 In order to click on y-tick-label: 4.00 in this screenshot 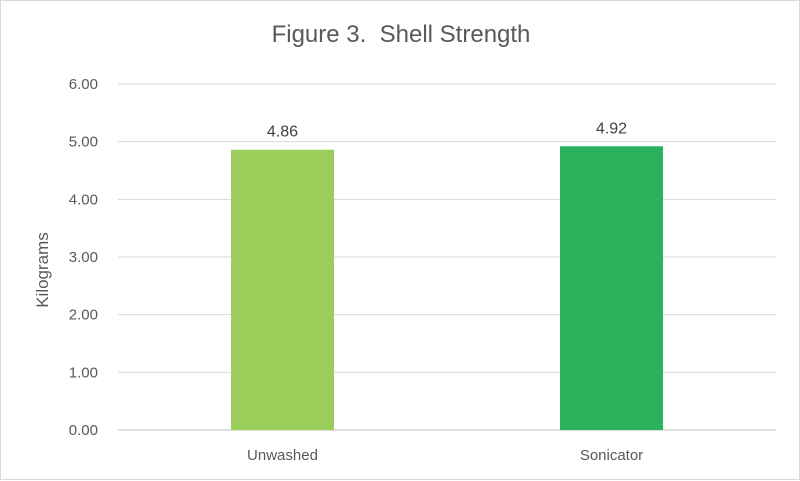, I will do `click(83, 199)`.